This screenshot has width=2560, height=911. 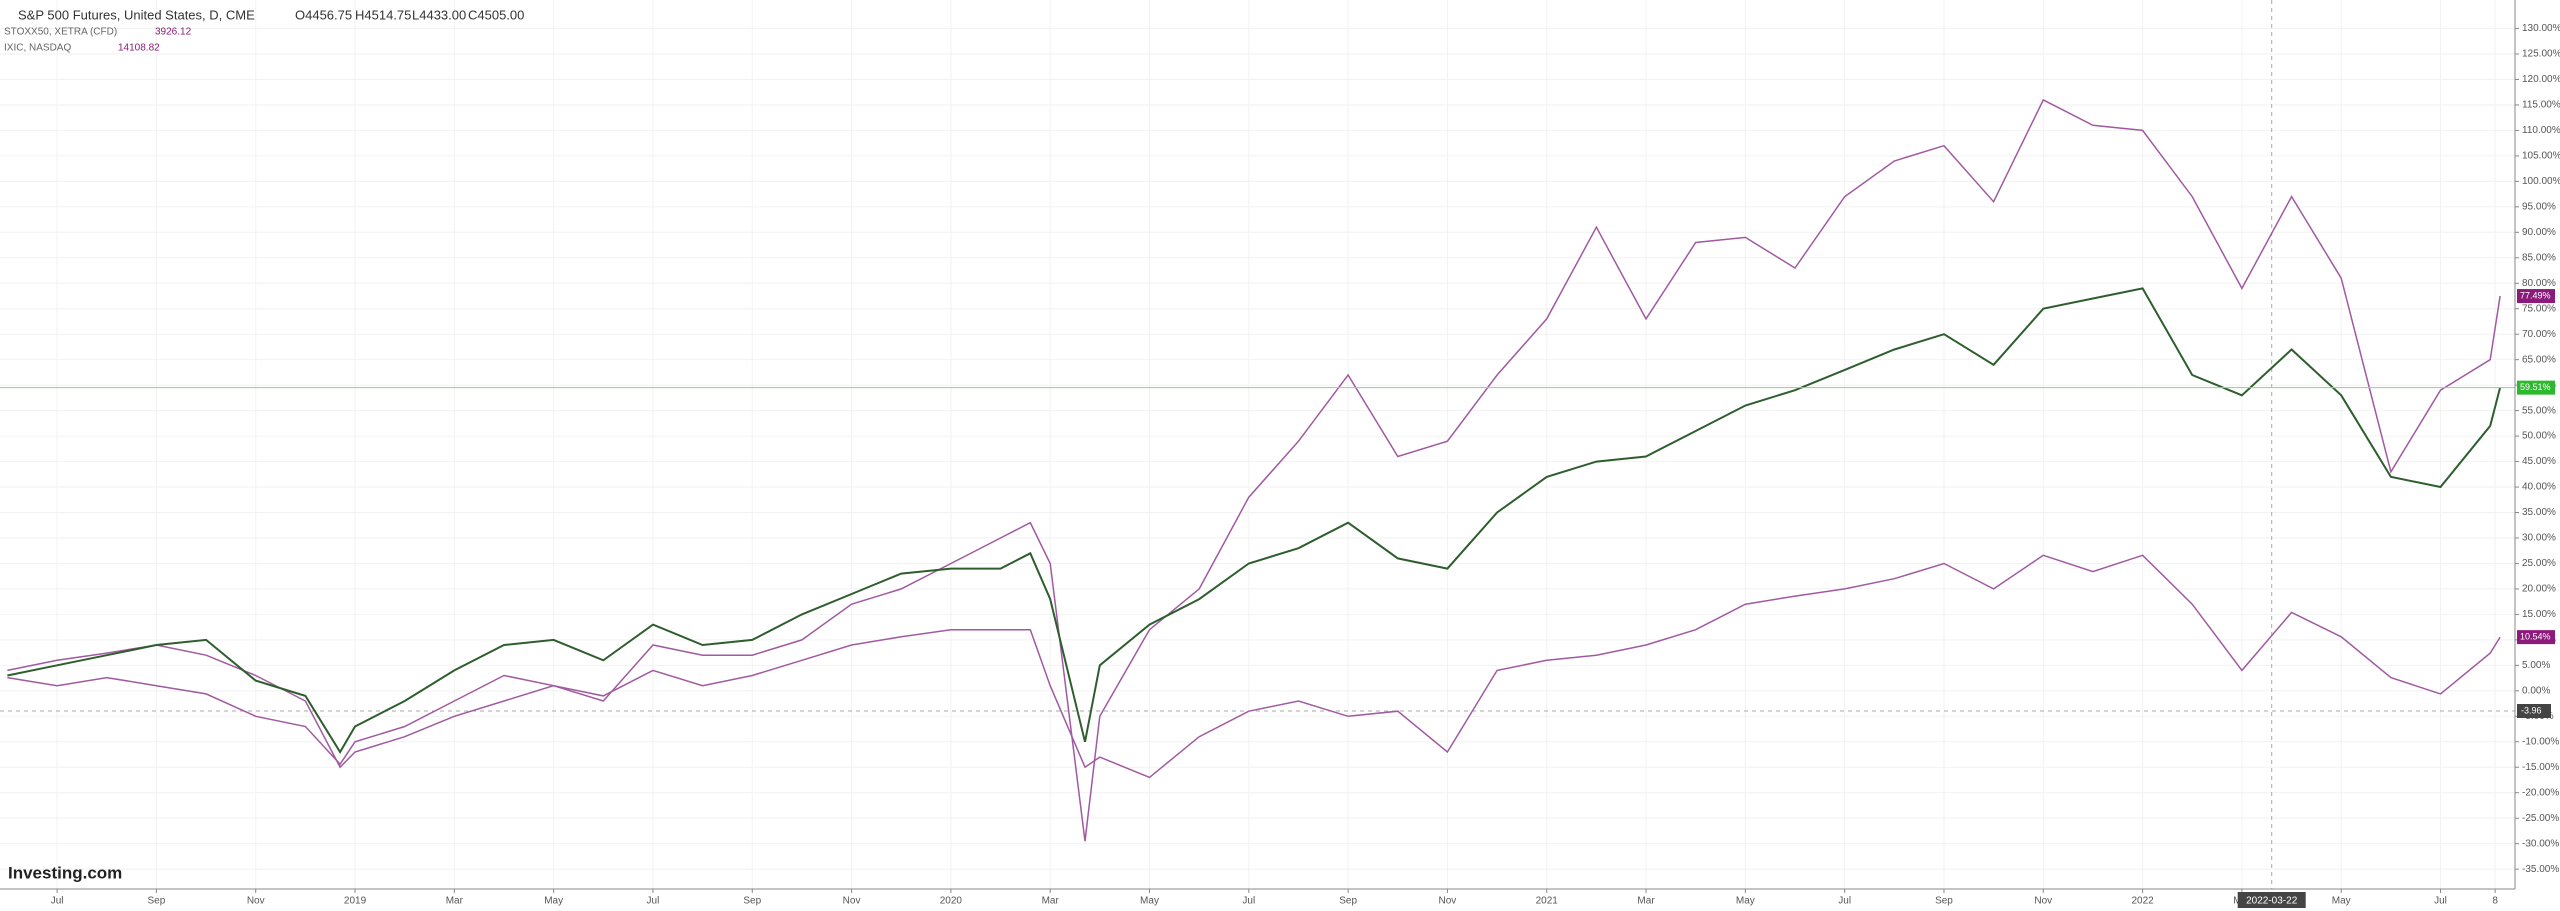 What do you see at coordinates (2540, 767) in the screenshot?
I see `y-tick-label: -15.00%` at bounding box center [2540, 767].